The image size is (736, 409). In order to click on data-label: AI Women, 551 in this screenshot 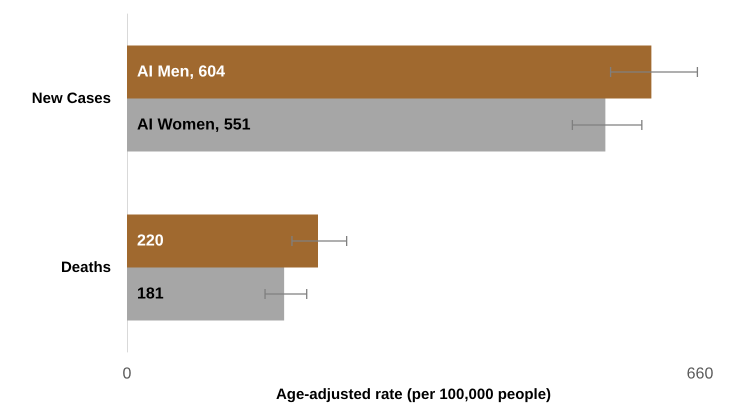, I will do `click(194, 125)`.